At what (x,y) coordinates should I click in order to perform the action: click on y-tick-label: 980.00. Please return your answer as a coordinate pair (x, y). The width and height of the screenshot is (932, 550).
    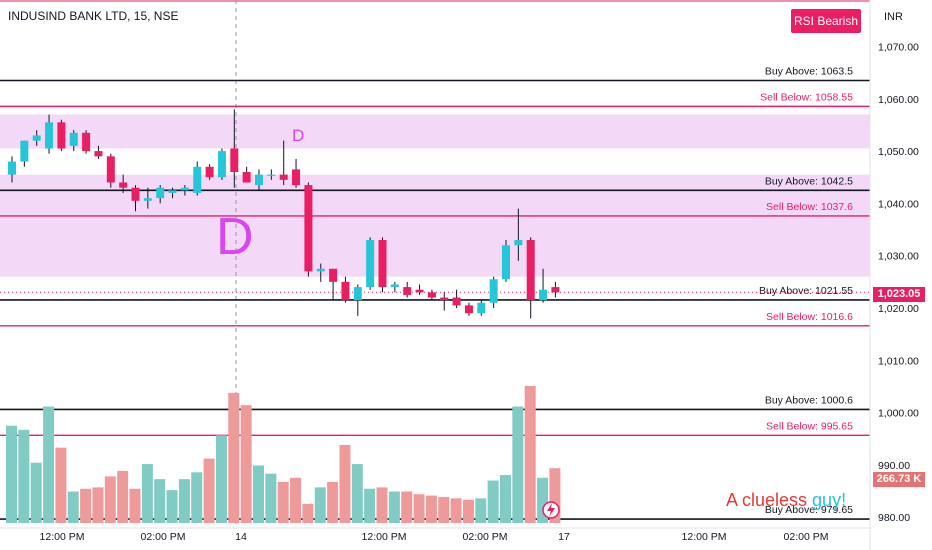
    Looking at the image, I should click on (894, 518).